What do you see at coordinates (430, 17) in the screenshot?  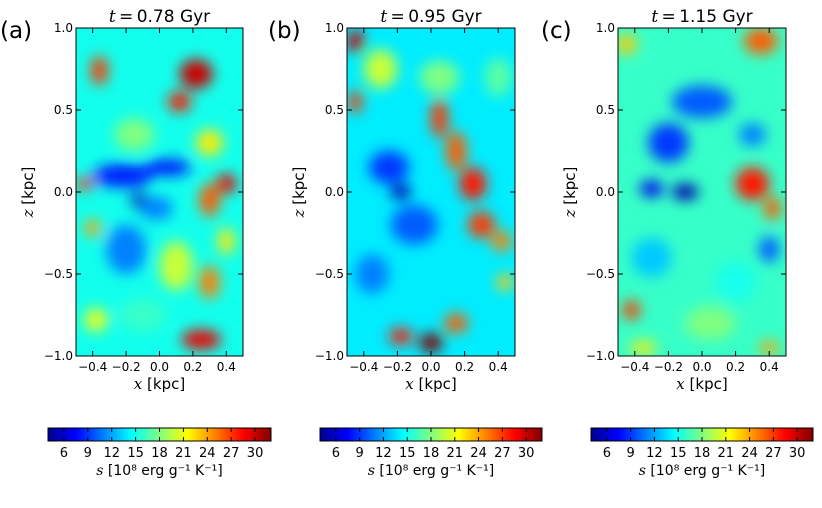 I see `panel-title: t = 0.95 Gyr` at bounding box center [430, 17].